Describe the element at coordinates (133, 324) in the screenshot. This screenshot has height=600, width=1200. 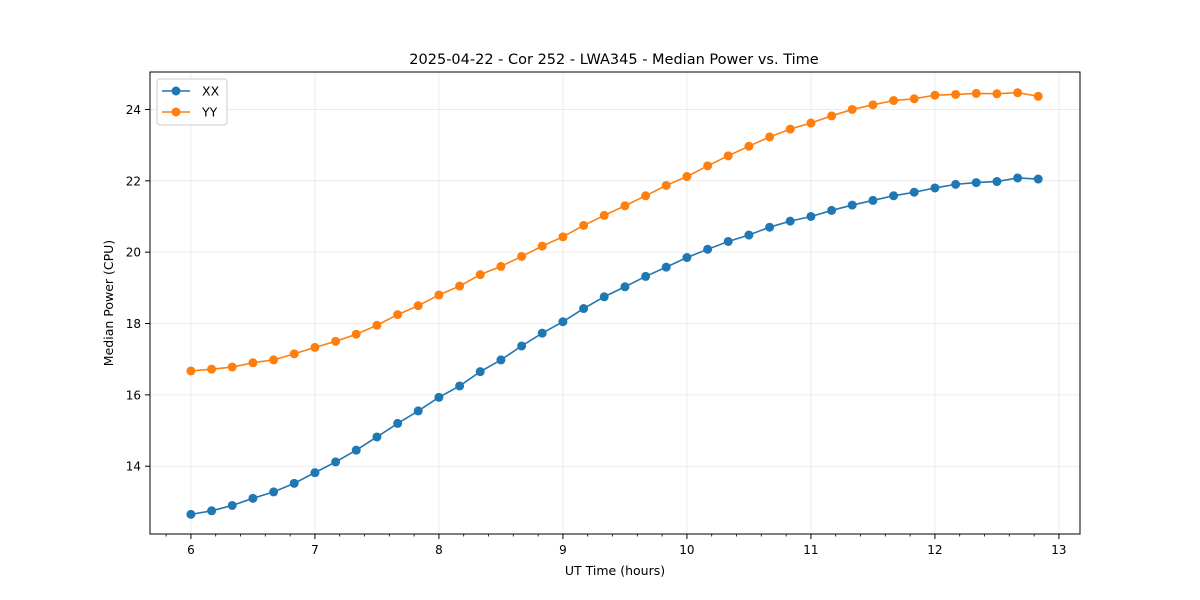
I see `y-tick-label: 18` at that location.